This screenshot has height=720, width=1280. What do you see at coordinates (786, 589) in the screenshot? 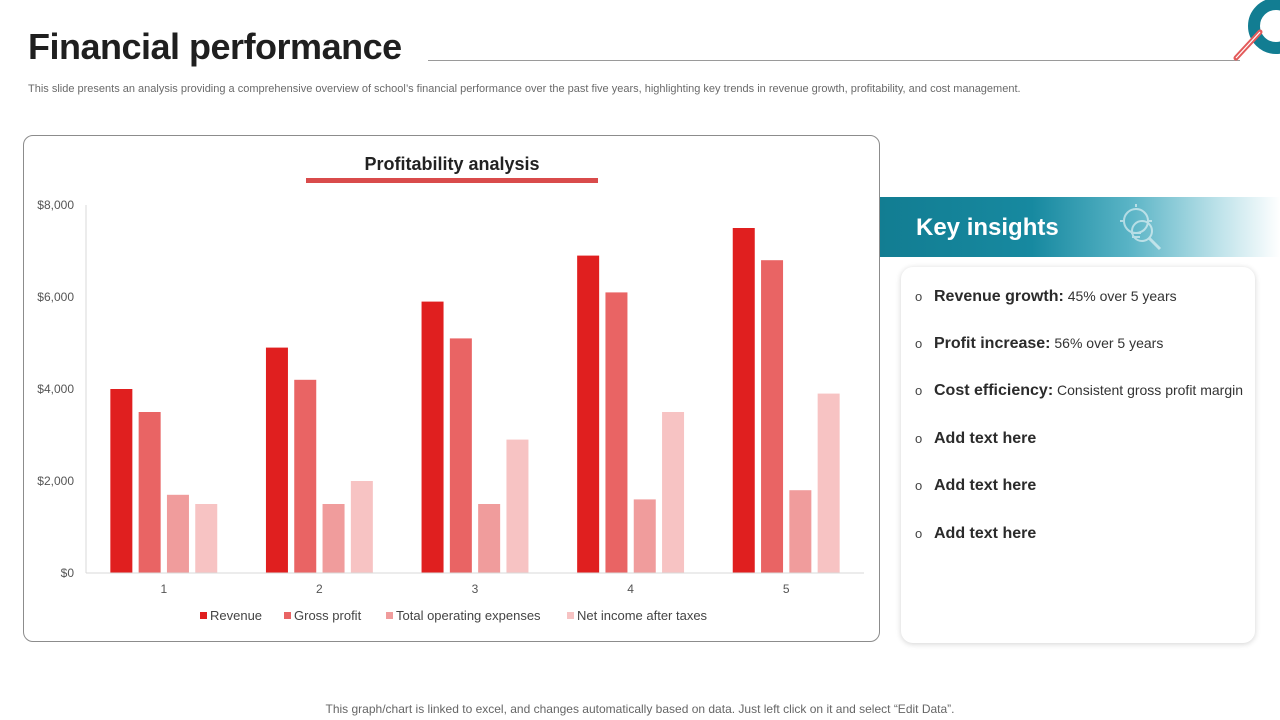
I see `x-tick-label: 5` at bounding box center [786, 589].